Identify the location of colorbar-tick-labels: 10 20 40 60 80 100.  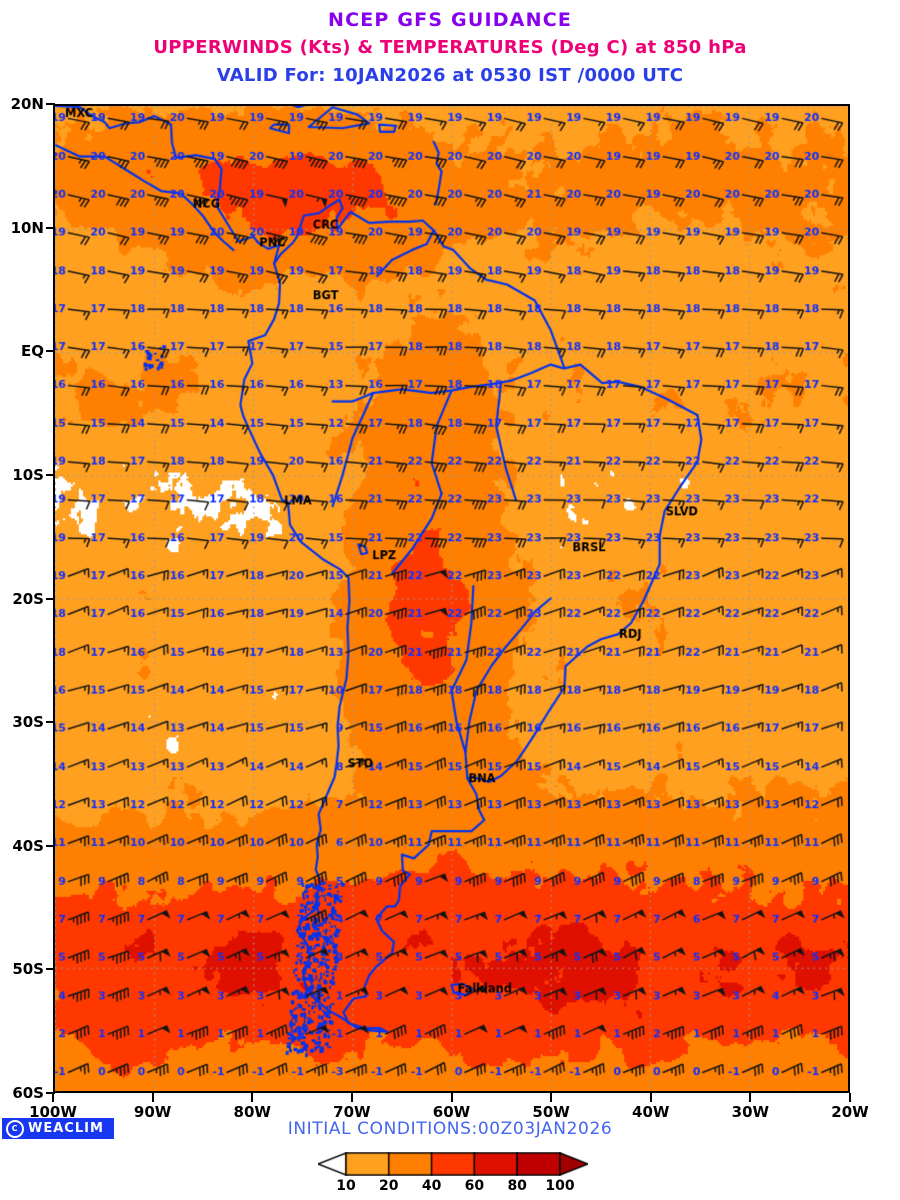
(453, 1186).